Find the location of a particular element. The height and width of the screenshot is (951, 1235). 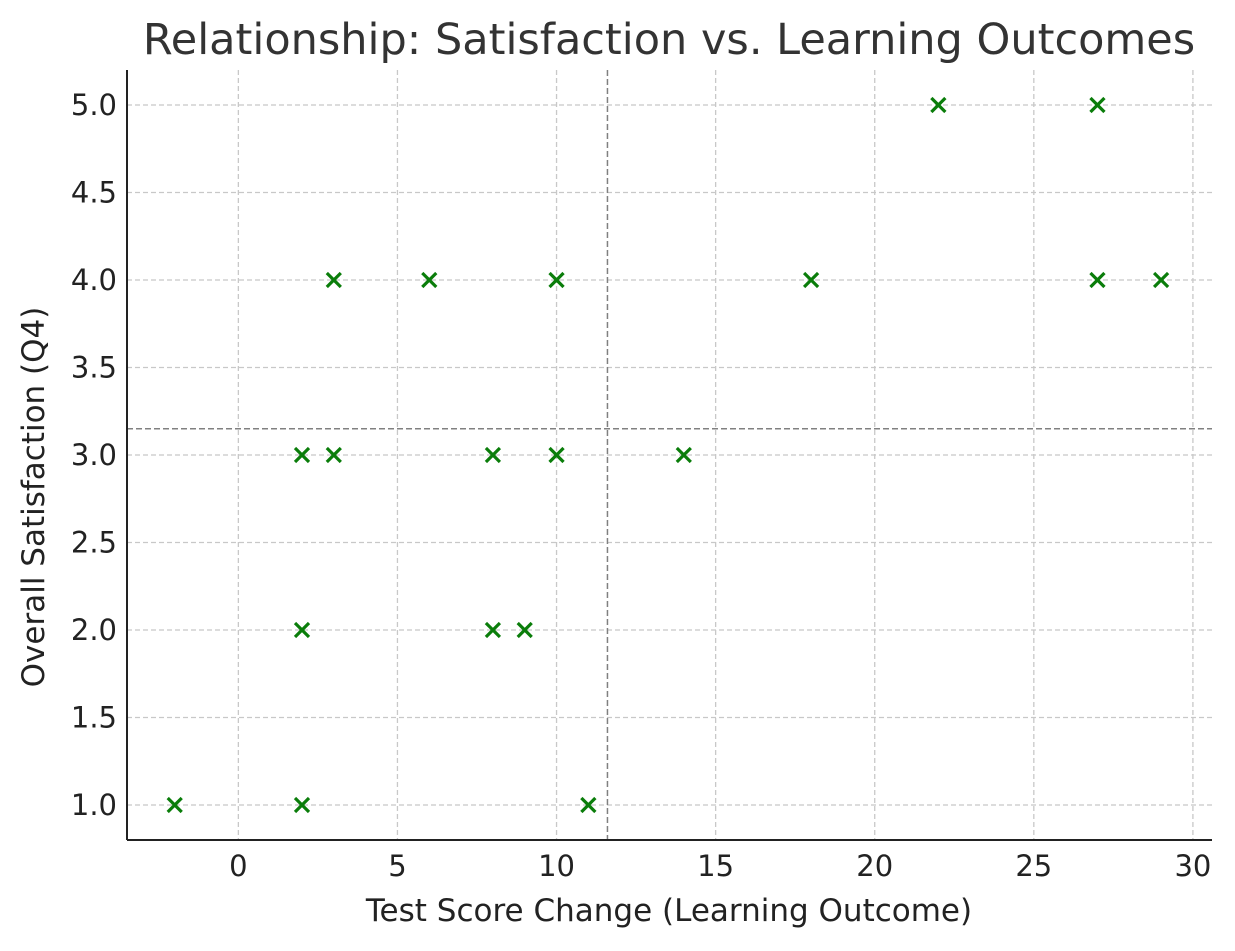

y-tick-label: 2.5 is located at coordinates (94, 543).